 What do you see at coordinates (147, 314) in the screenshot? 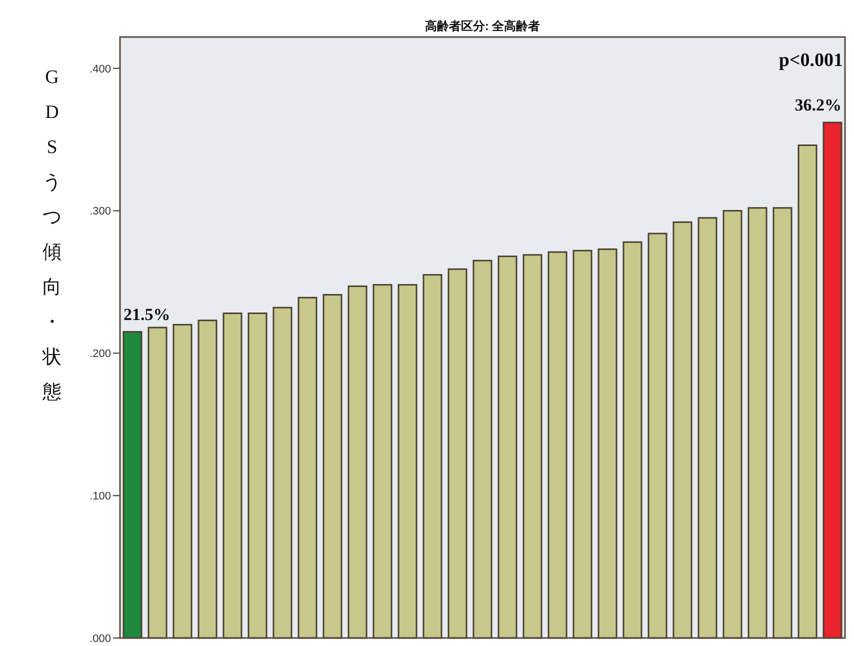
I see `data-label: 21.5%` at bounding box center [147, 314].